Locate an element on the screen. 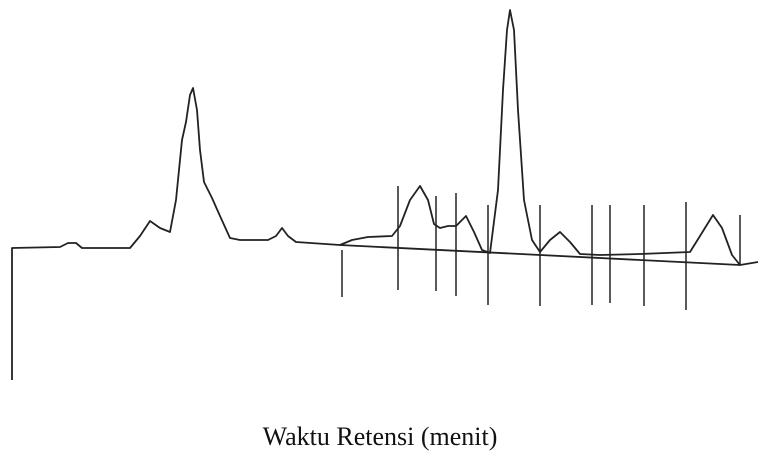 The height and width of the screenshot is (458, 760). x-axis-caption: Waktu Retensi (menit) is located at coordinates (380, 436).